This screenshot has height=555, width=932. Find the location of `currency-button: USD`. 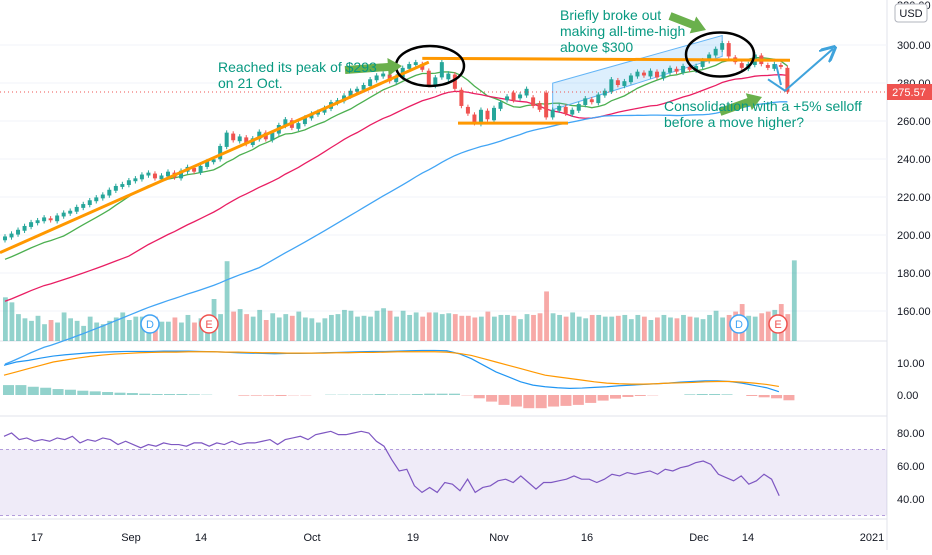

currency-button: USD is located at coordinates (911, 13).